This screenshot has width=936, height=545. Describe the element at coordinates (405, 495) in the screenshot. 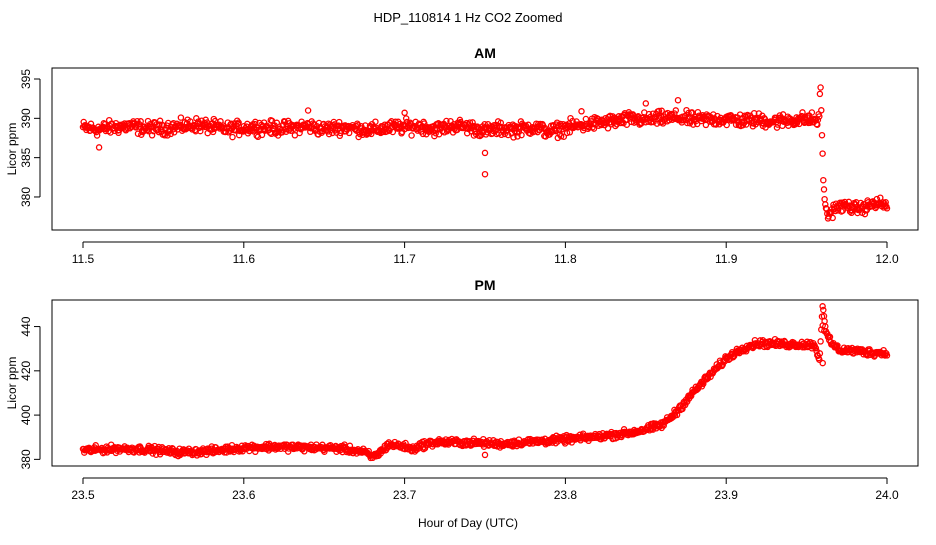

I see `x-tick-label: 23.7` at that location.